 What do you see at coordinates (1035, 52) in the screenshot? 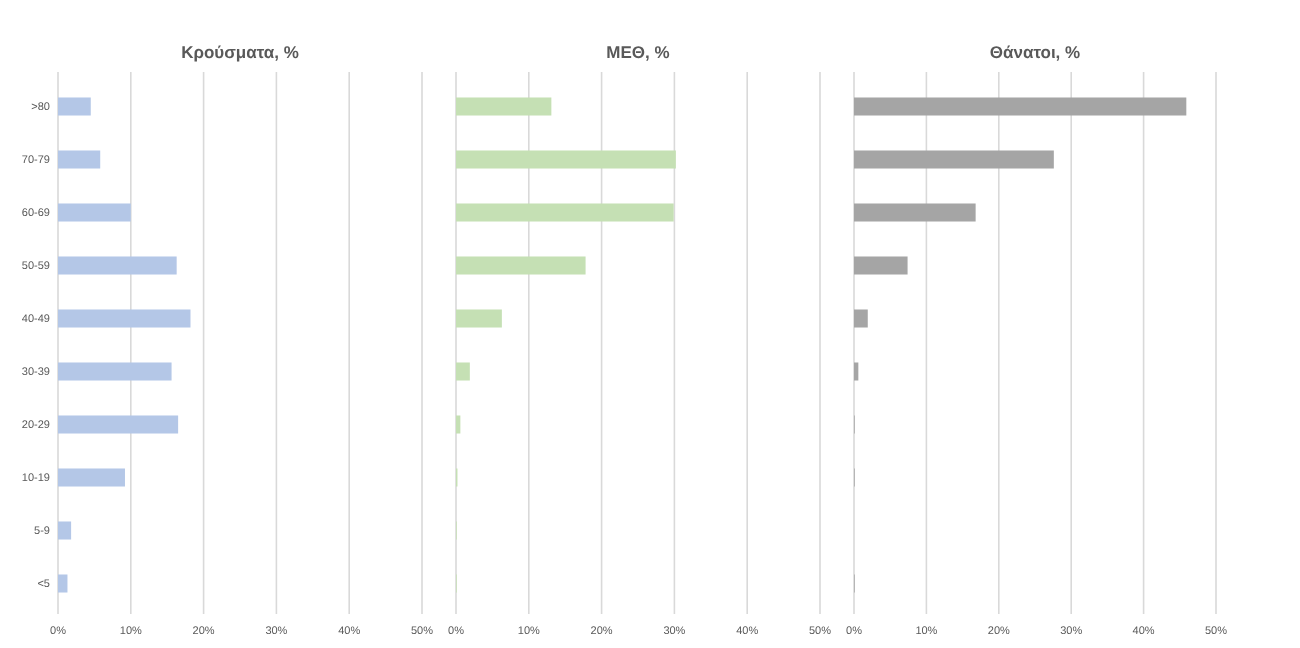
I see `chart-title: Θάνατοι, %` at bounding box center [1035, 52].